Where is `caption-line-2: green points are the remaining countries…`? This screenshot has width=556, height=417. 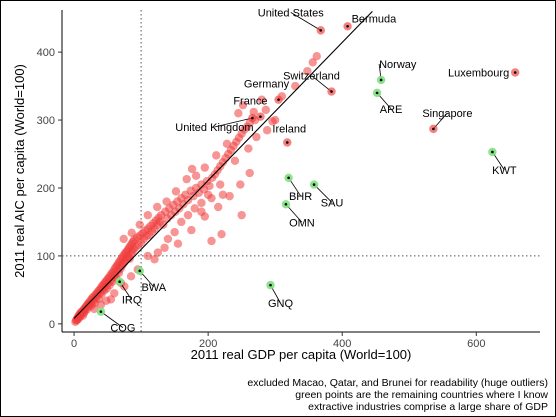
caption-line-2: green points are the remaining countries… is located at coordinates (421, 395).